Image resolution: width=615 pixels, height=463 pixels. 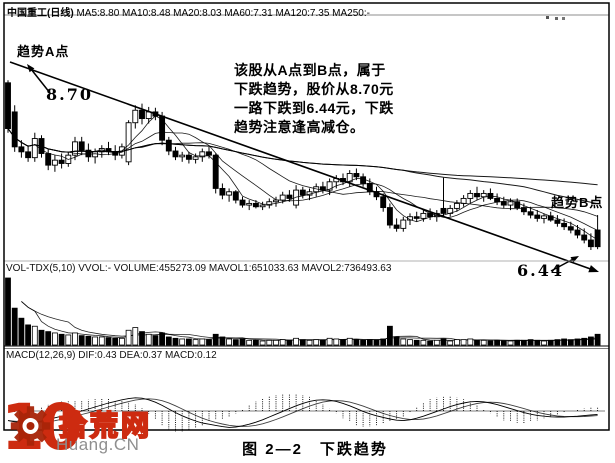 I want to click on watermark: 10 拾荒网 Huang.CN, so click(x=100, y=429).